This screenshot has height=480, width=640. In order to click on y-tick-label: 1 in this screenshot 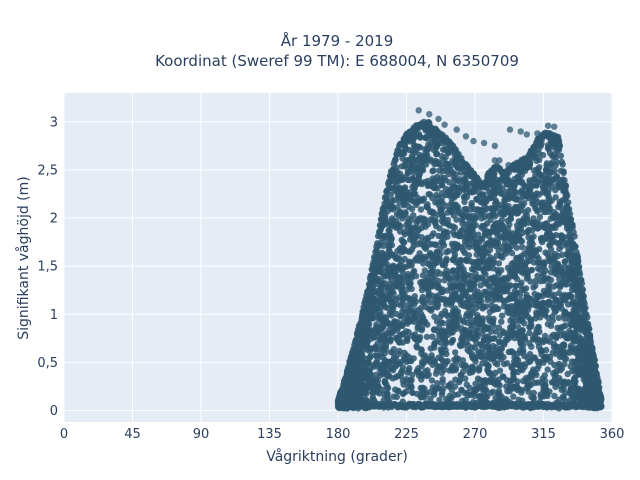, I will do `click(54, 315)`.